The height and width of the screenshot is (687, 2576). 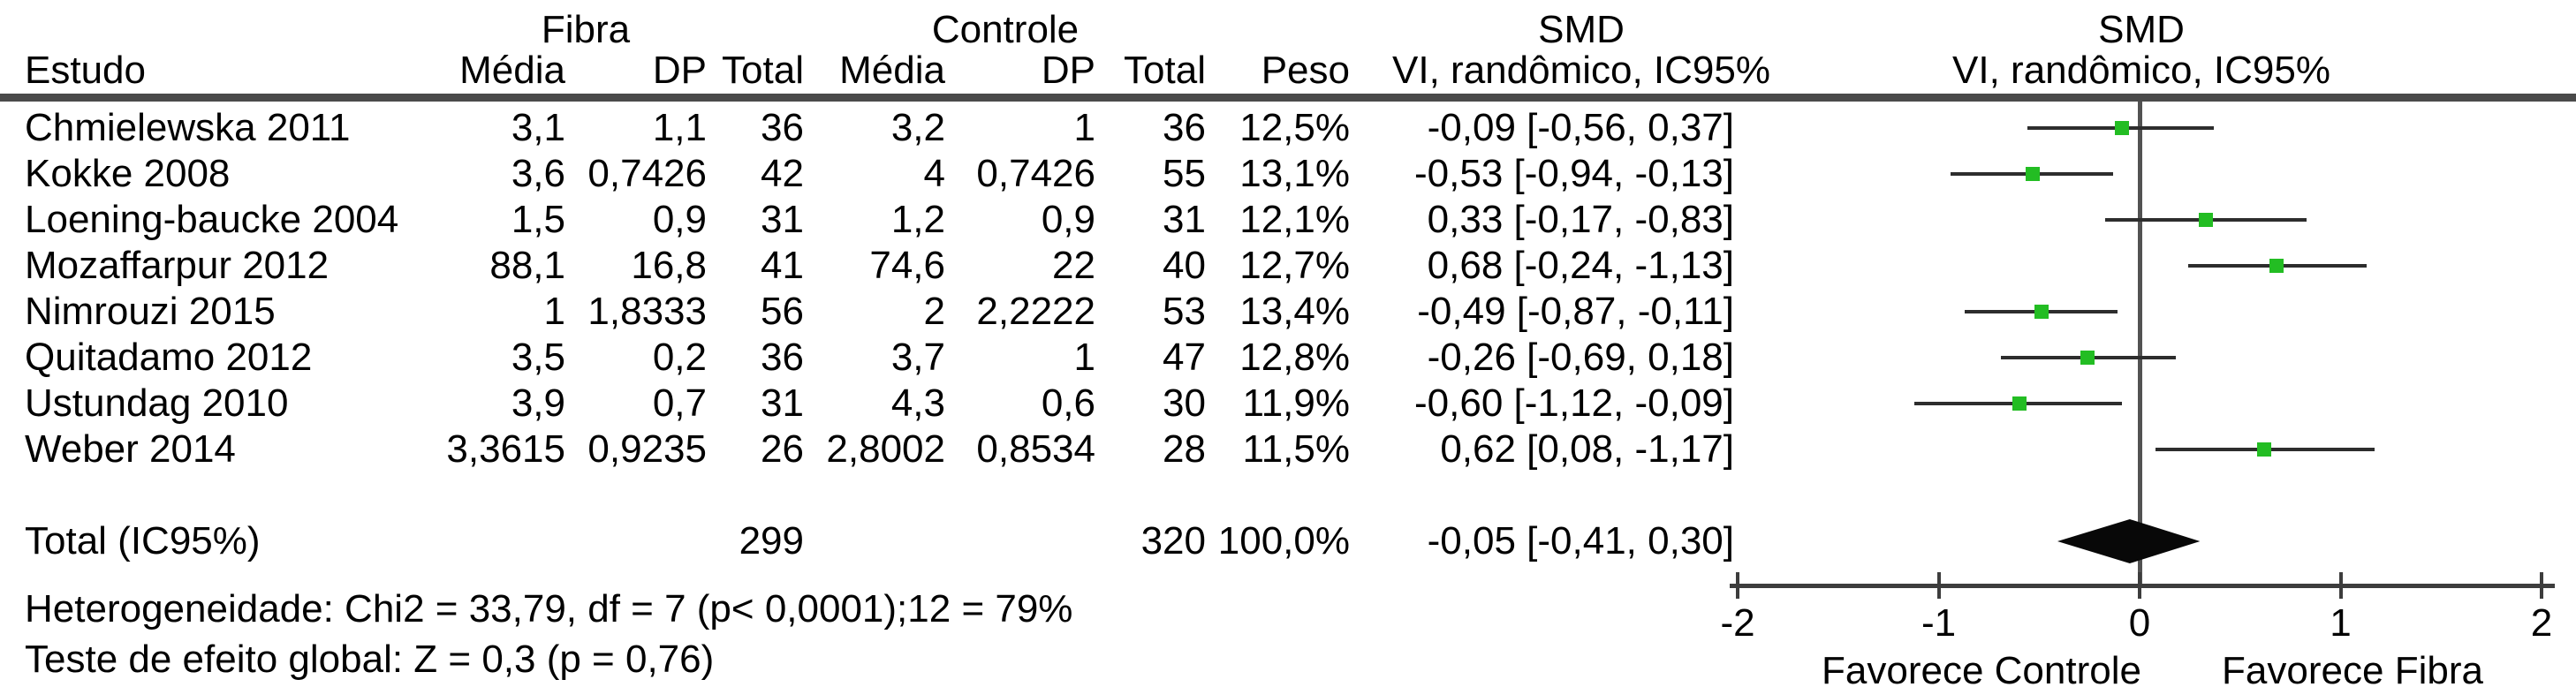 I want to click on cell-f_sd: 0,7426, so click(x=647, y=173).